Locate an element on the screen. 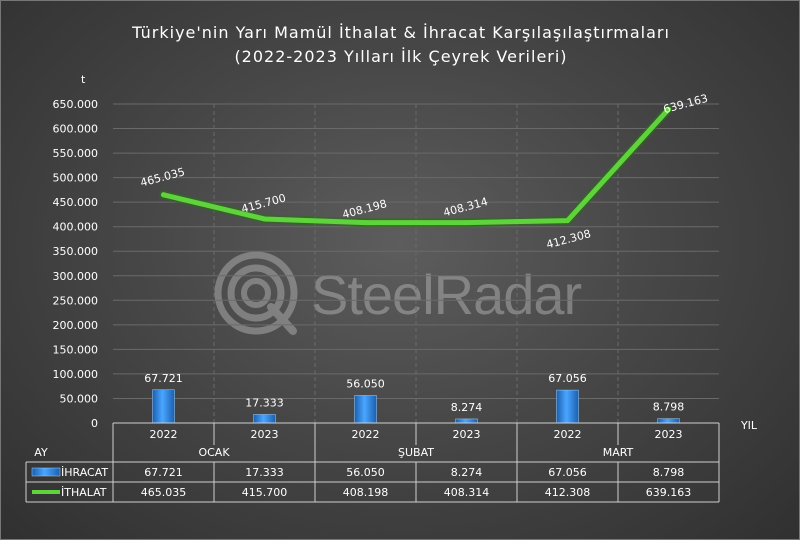 This screenshot has height=540, width=800. watermark-text: SteelRadar is located at coordinates (446, 294).